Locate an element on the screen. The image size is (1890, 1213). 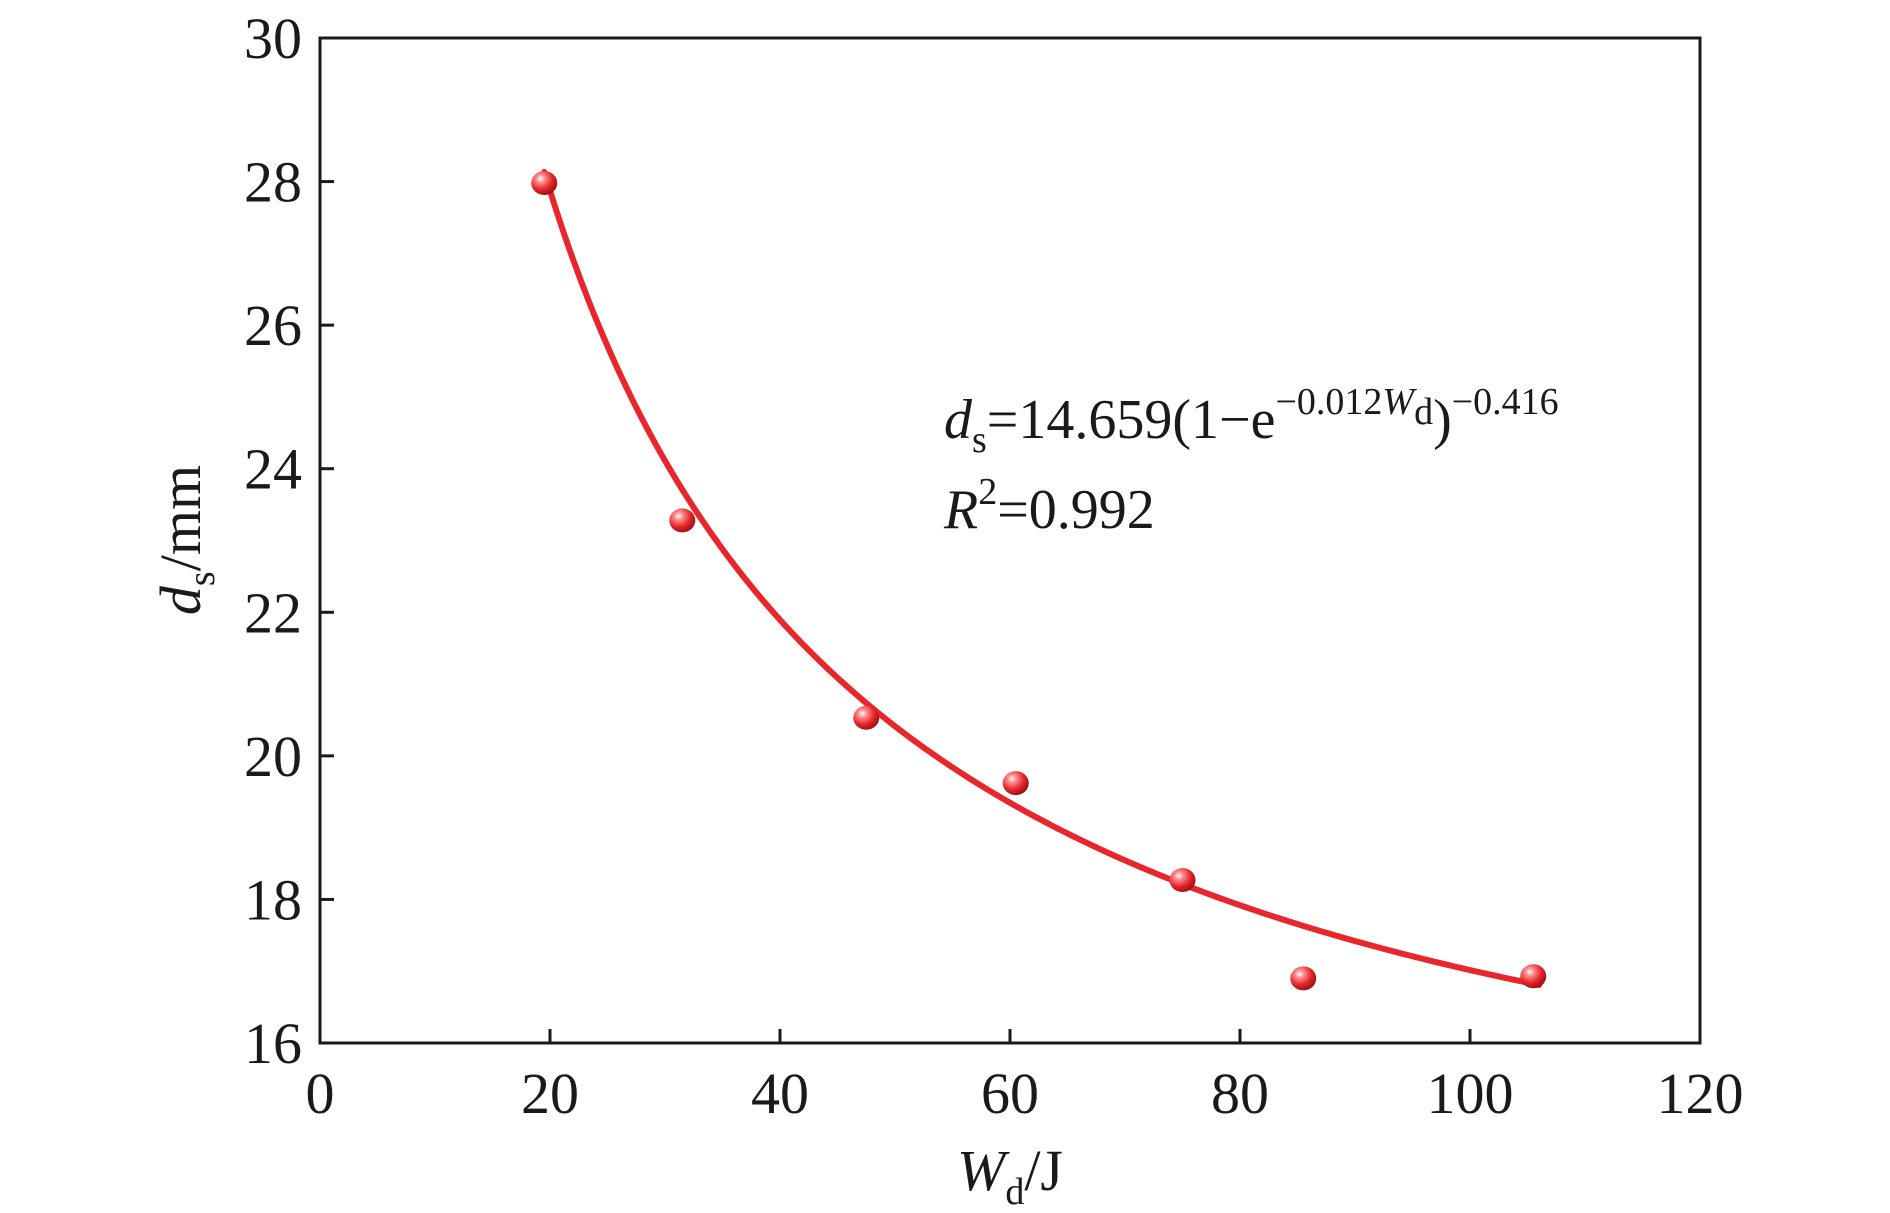
x-tick-label: 60 is located at coordinates (1010, 1093).